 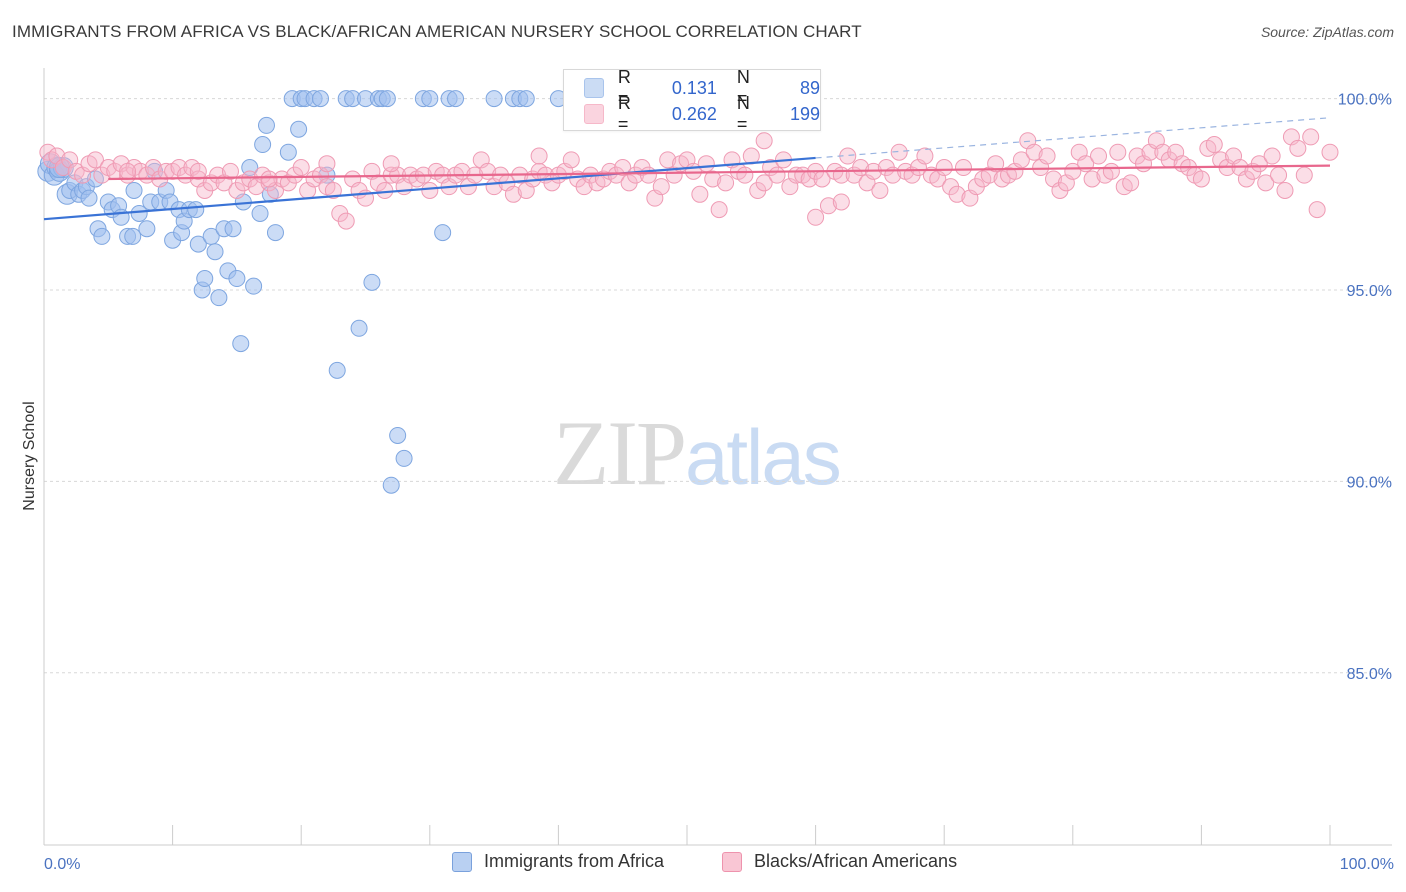 What do you see at coordinates (1369, 482) in the screenshot?
I see `y-tick-label: 90.0%` at bounding box center [1369, 482].